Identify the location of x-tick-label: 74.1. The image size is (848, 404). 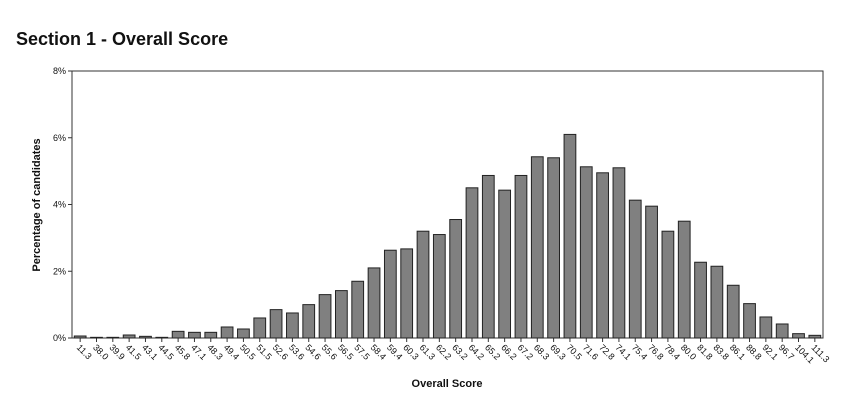
(623, 351).